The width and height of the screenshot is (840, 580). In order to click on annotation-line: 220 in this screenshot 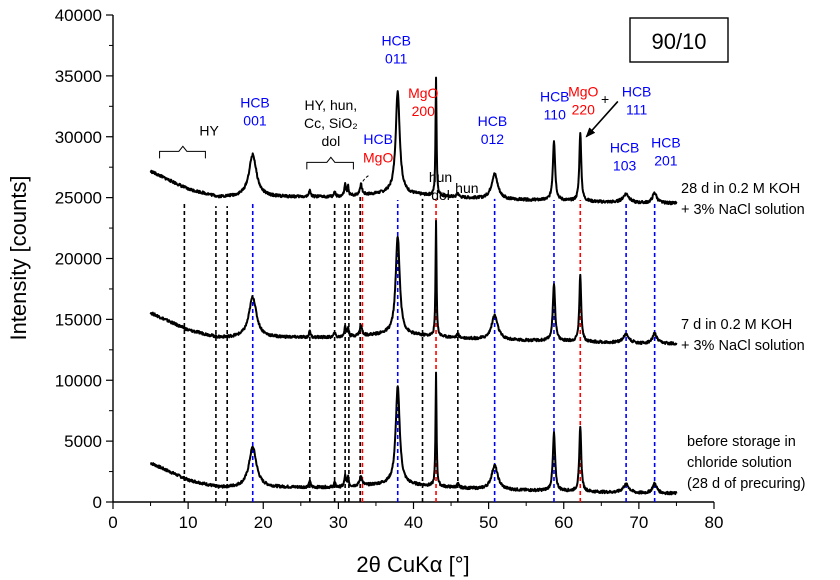, I will do `click(584, 110)`.